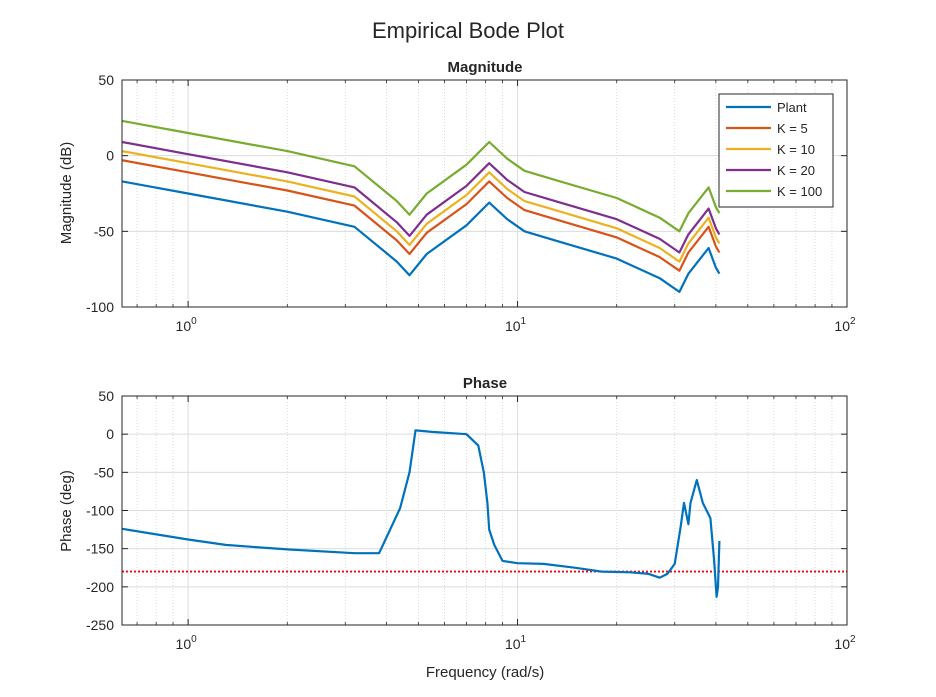  I want to click on magnitude-x-tick-label: 10², so click(845, 325).